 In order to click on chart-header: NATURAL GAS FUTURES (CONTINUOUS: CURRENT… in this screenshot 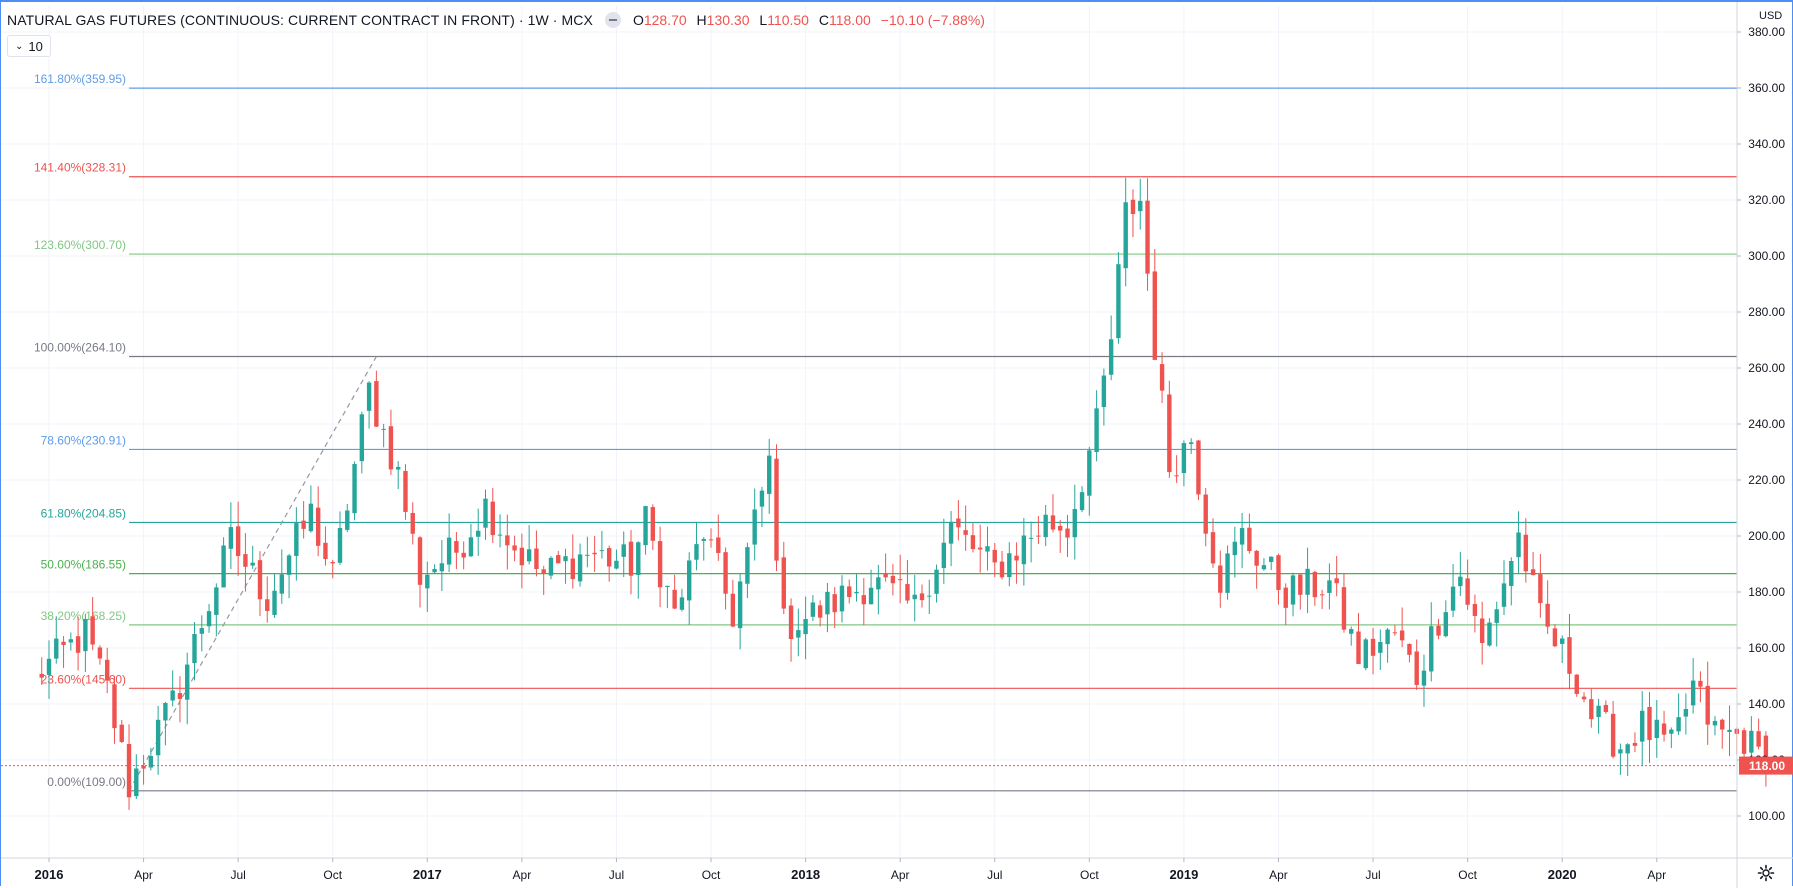, I will do `click(499, 20)`.